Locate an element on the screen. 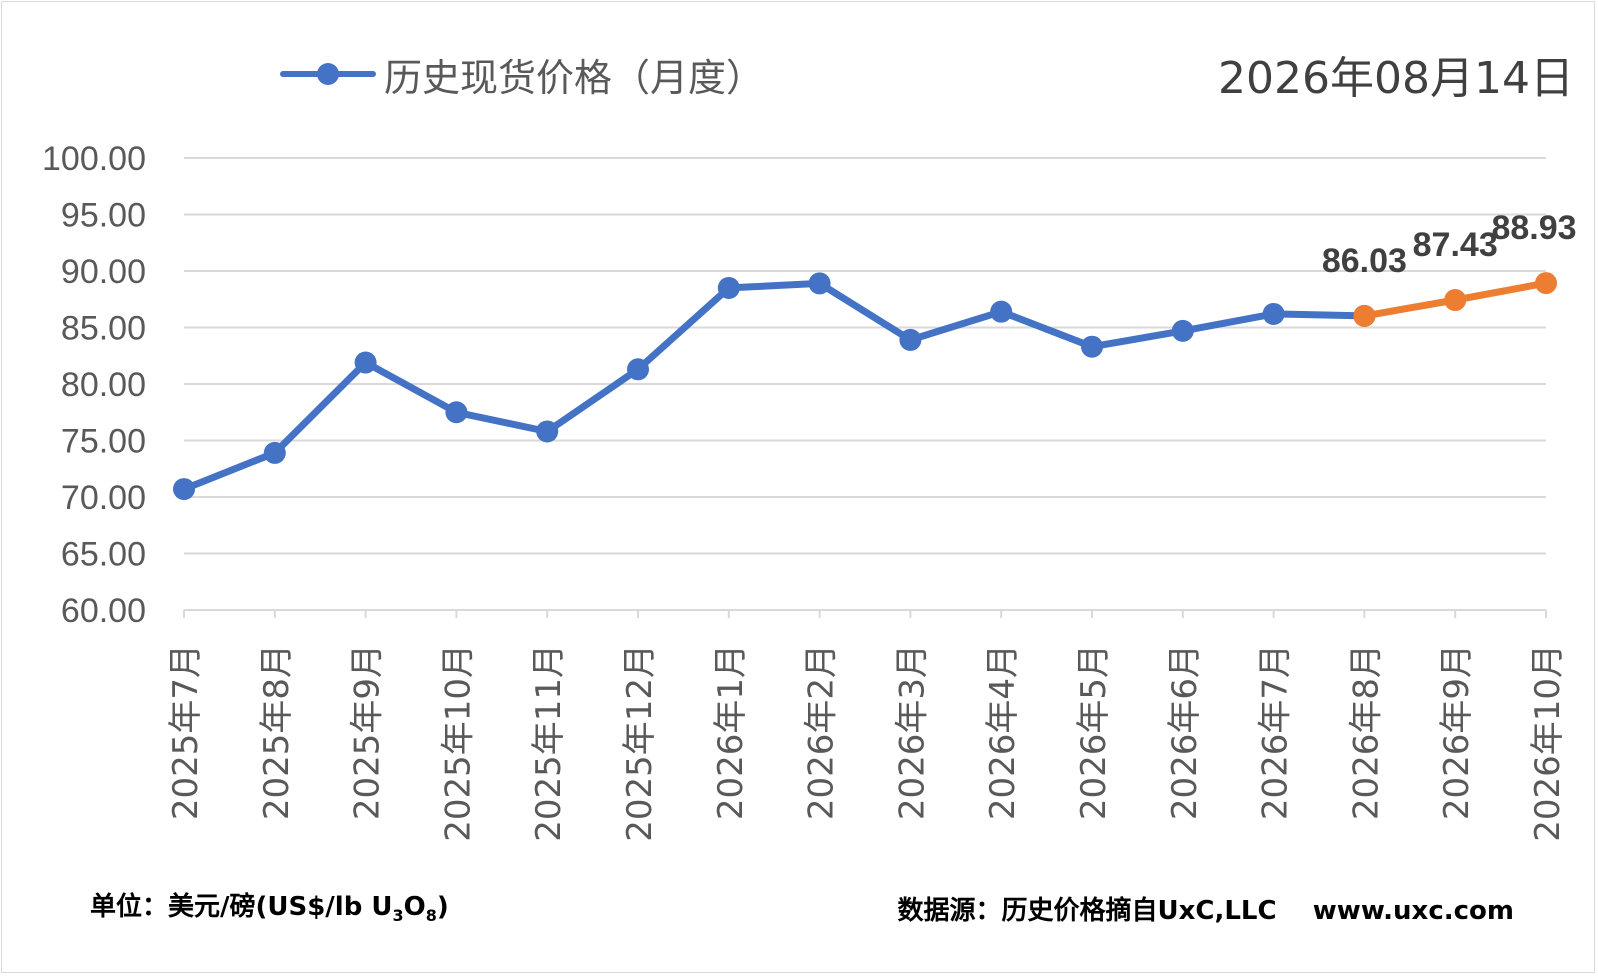 Image resolution: width=1598 pixels, height=976 pixels. y-tick-label: 60.00 is located at coordinates (103, 611).